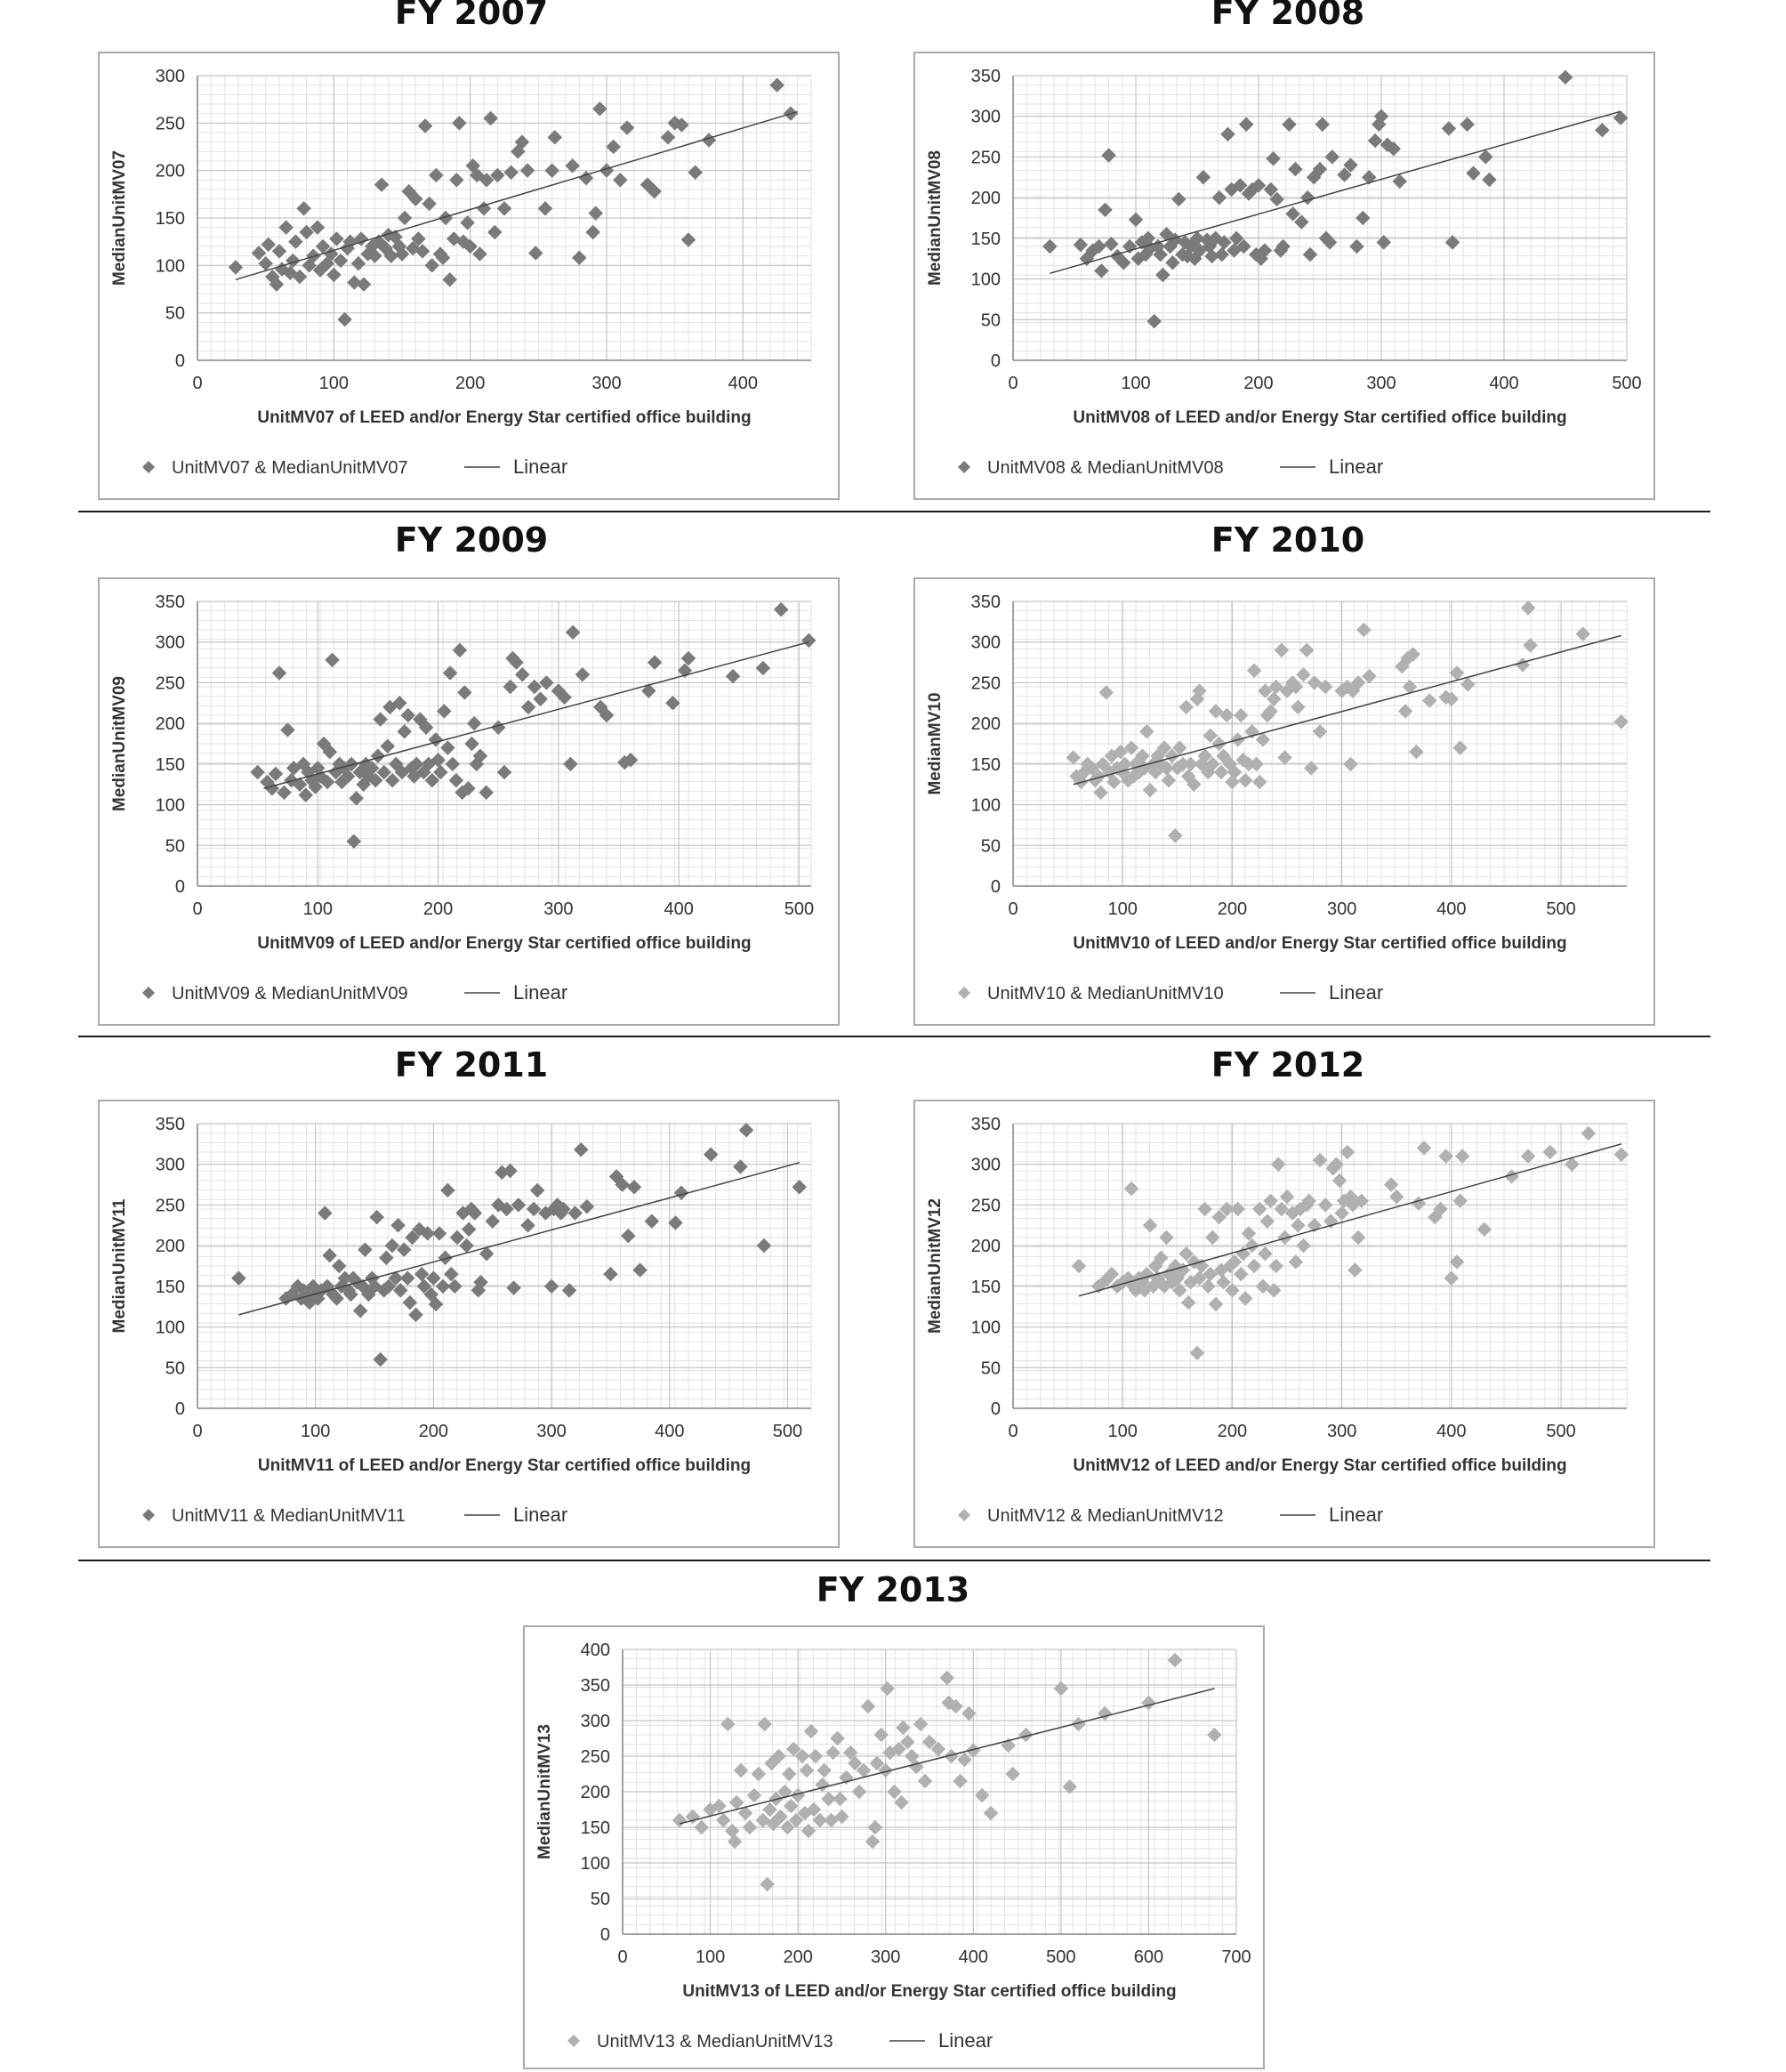 This screenshot has width=1786, height=2072. Describe the element at coordinates (893, 1589) in the screenshot. I see `chart-title-2013: FY 2013` at that location.